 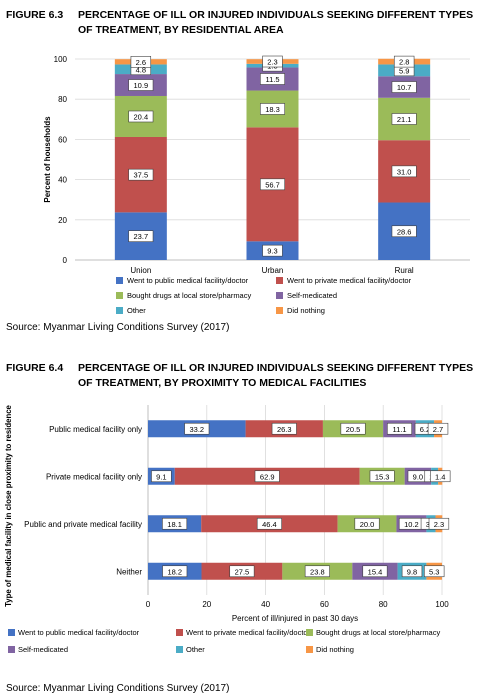 What do you see at coordinates (267, 476) in the screenshot?
I see `data-label: 62.9` at bounding box center [267, 476].